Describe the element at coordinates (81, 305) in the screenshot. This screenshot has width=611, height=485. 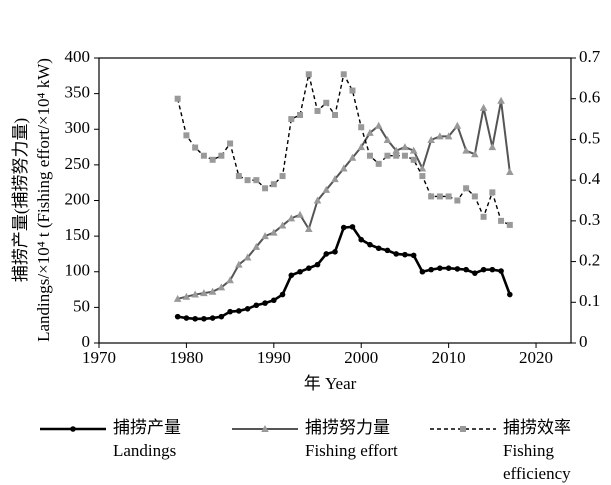
I see `y-tick-label: 50` at that location.